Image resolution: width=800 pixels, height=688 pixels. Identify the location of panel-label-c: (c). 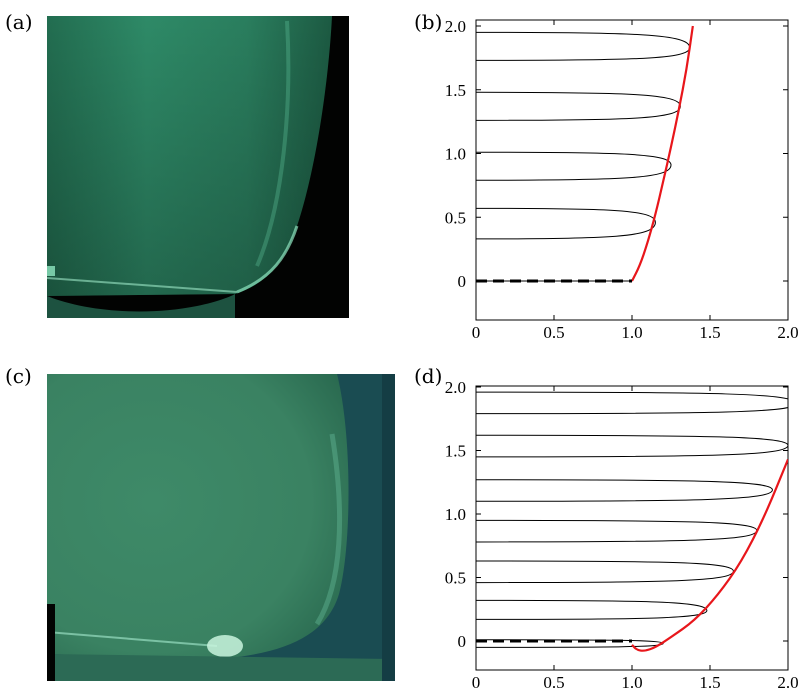
(18, 376).